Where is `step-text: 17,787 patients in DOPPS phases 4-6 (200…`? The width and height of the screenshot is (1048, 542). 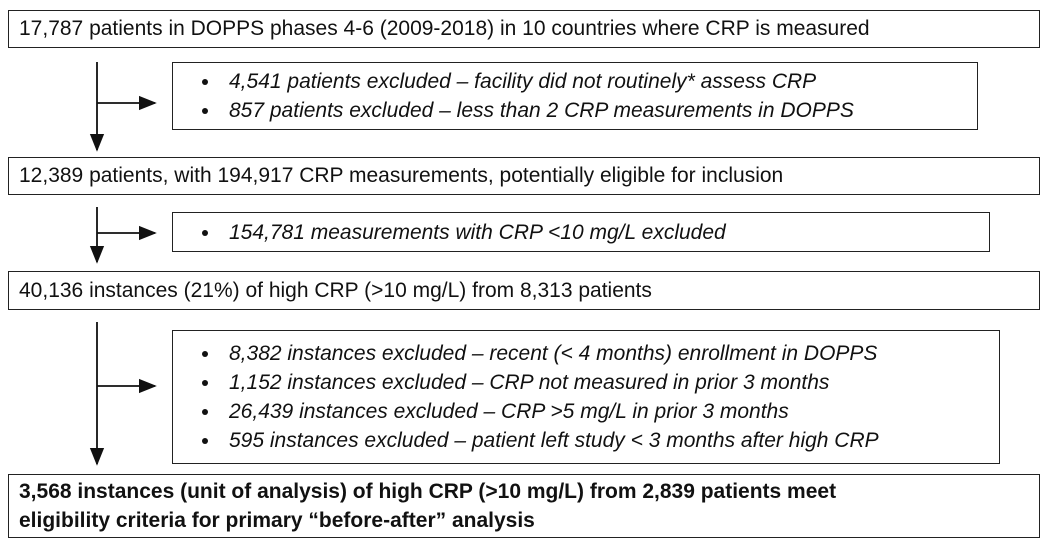
step-text: 17,787 patients in DOPPS phases 4-6 (200… is located at coordinates (444, 28).